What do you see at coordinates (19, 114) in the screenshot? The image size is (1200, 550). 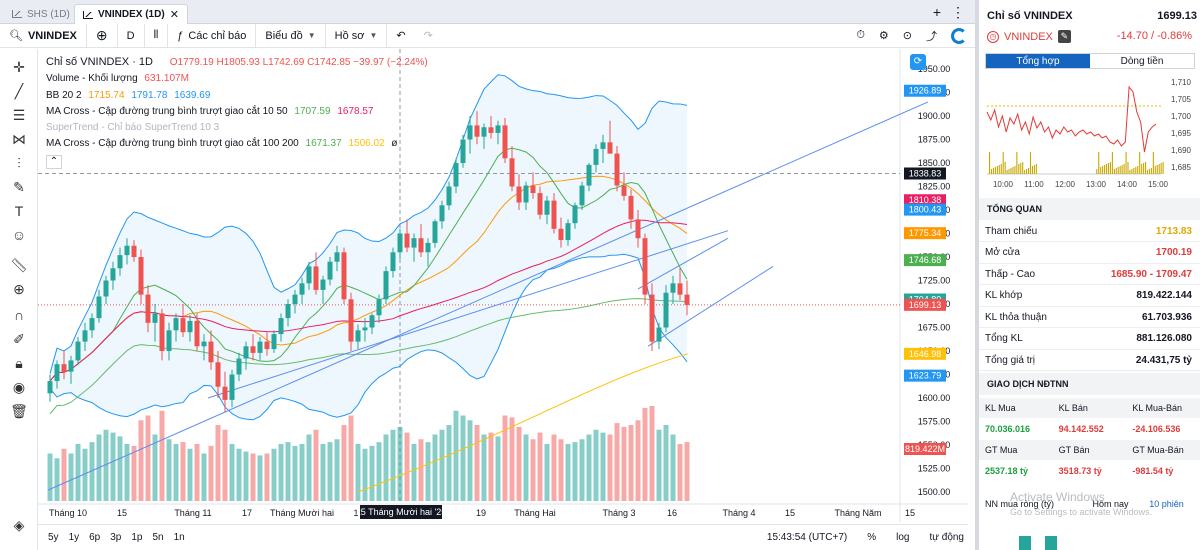 I see `fib-icon: ☰` at bounding box center [19, 114].